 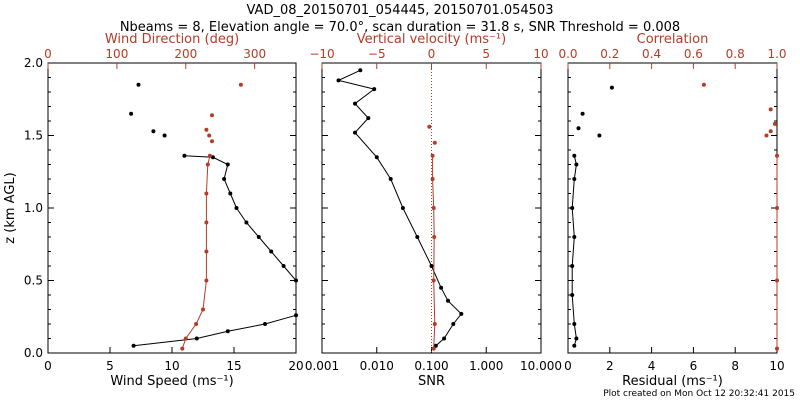 What do you see at coordinates (486, 54) in the screenshot?
I see `x-top-tick-label: 5` at bounding box center [486, 54].